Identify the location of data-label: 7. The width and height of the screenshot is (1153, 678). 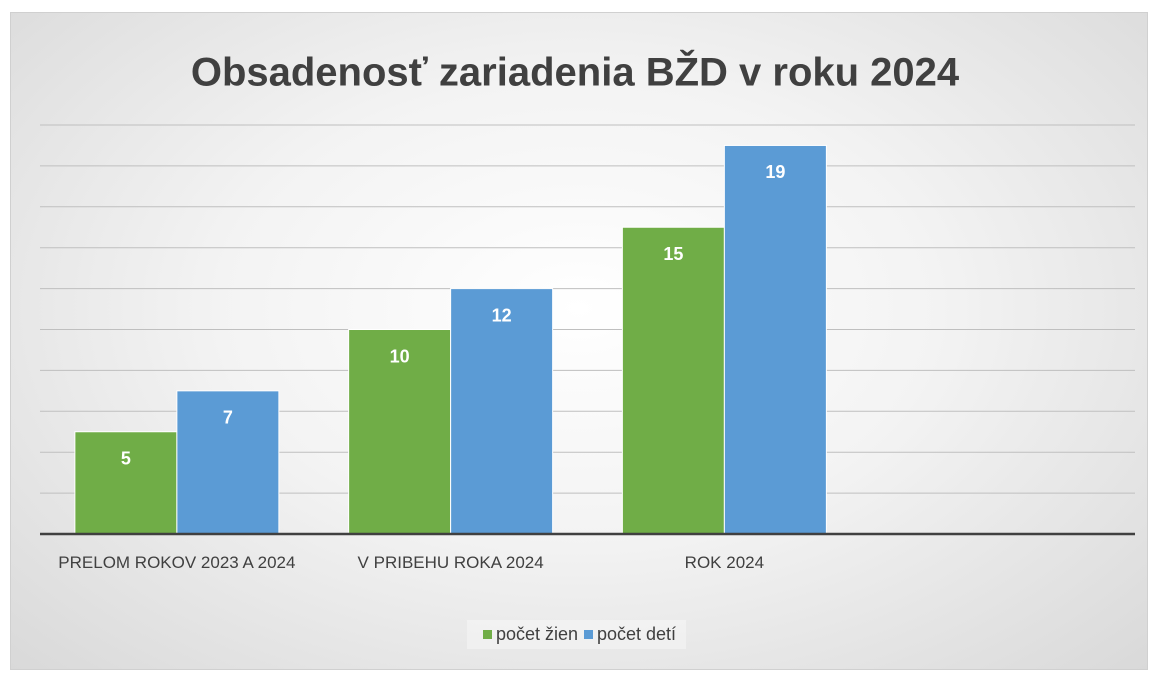
(228, 418).